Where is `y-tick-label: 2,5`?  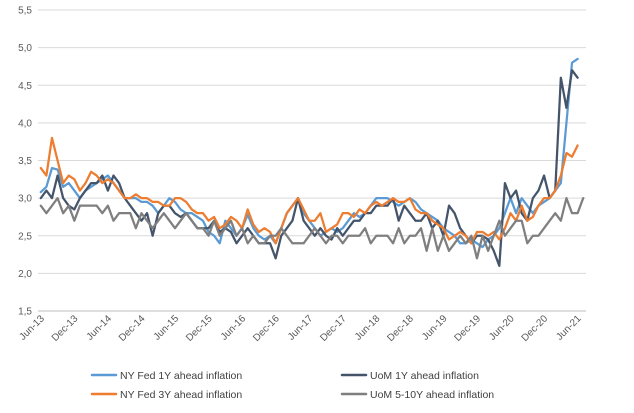
y-tick-label: 2,5 is located at coordinates (25, 236).